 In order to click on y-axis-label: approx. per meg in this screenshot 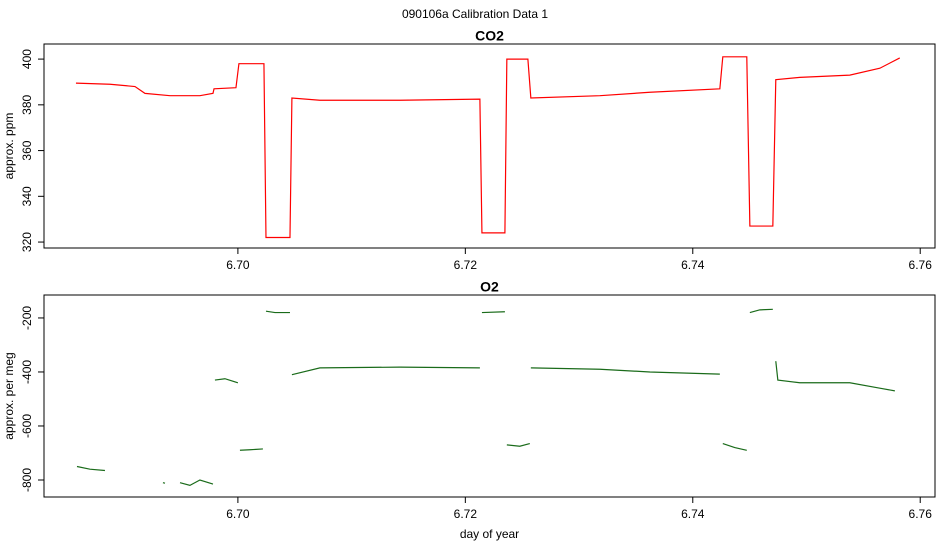, I will do `click(9, 395)`.